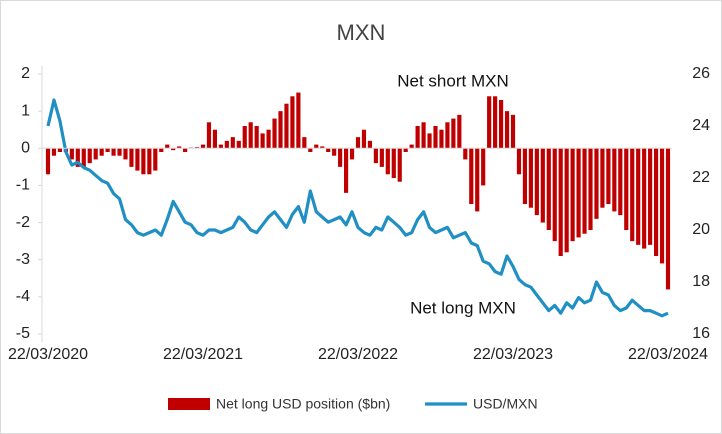 The height and width of the screenshot is (434, 722). What do you see at coordinates (505, 404) in the screenshot?
I see `legend-label: USD/MXN` at bounding box center [505, 404].